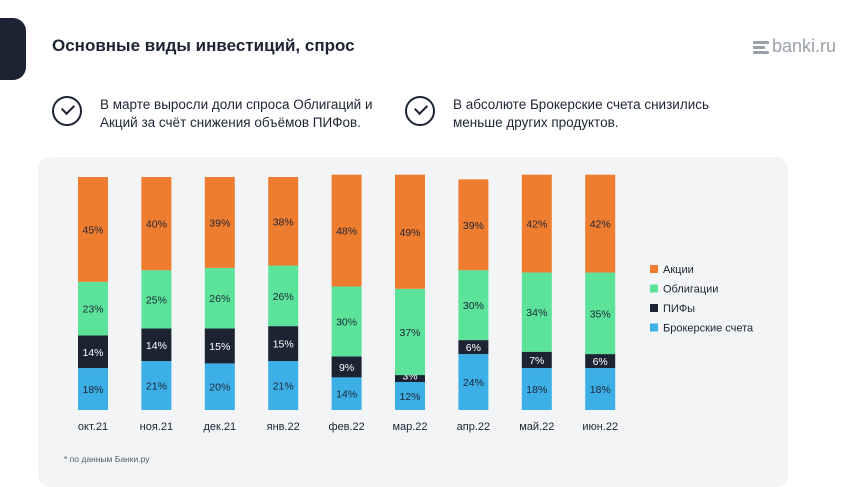  Describe the element at coordinates (409, 397) in the screenshot. I see `data-label: 12%` at that location.